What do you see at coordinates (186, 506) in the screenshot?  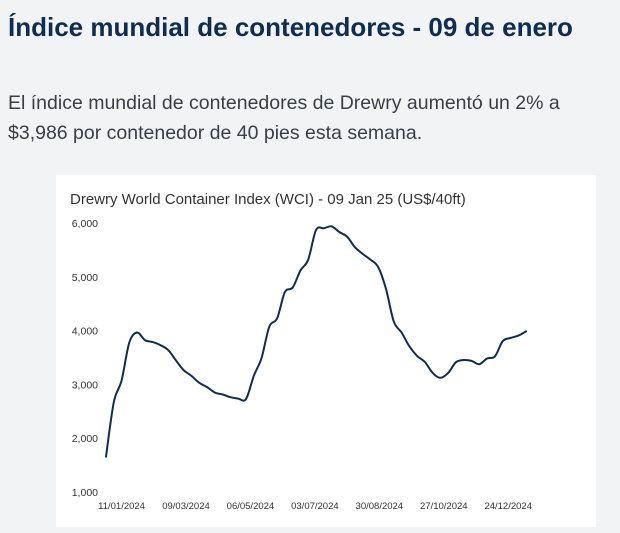 I see `x-tick-label: 09/03/2024` at bounding box center [186, 506].